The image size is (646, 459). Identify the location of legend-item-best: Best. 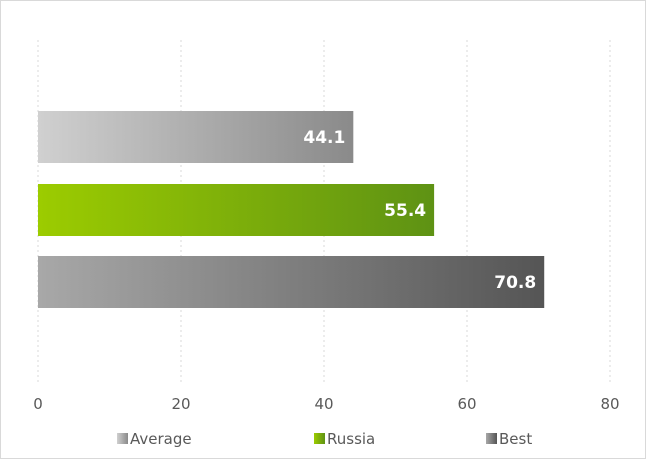
(509, 439).